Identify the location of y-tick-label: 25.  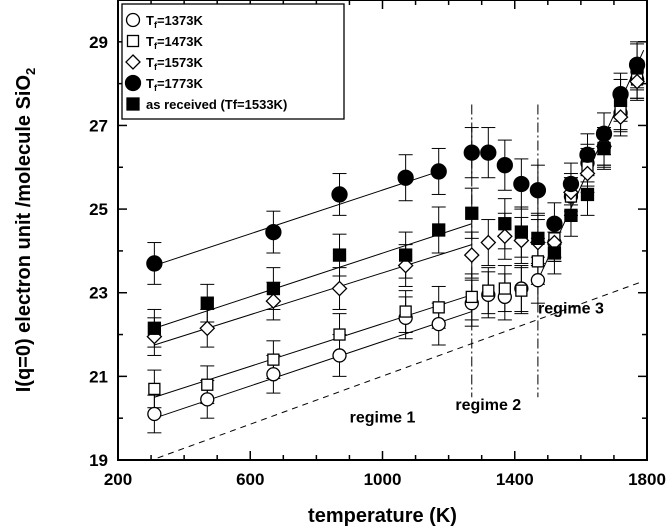
(98, 209).